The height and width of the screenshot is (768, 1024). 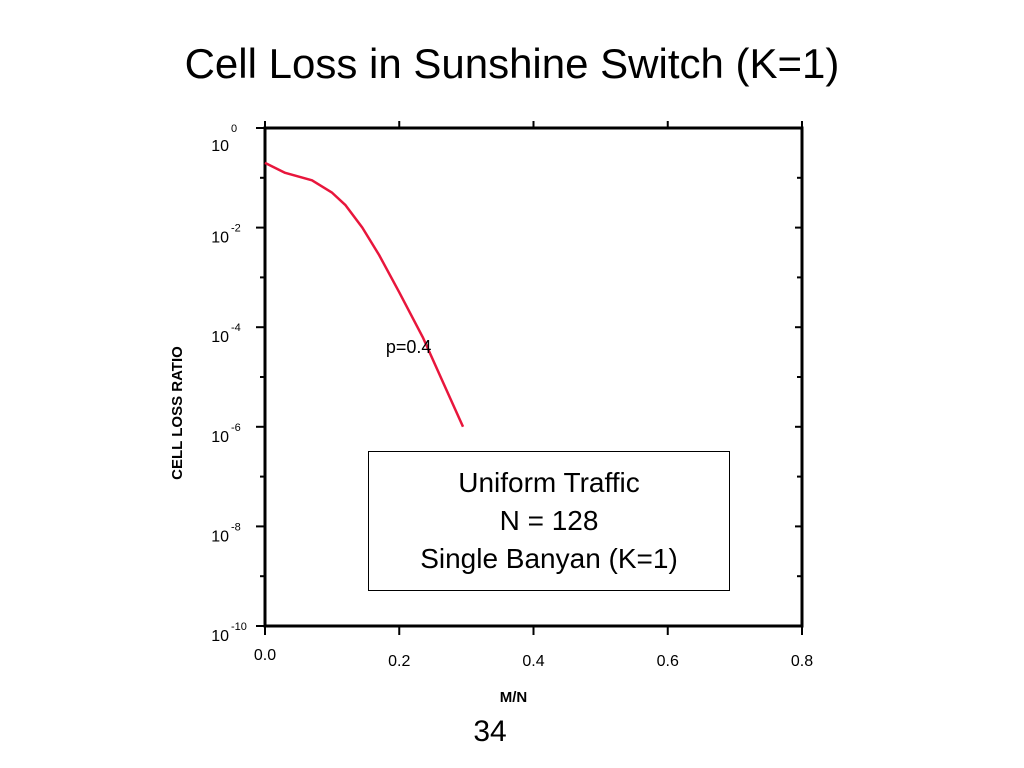 I want to click on series-annotation: p=0.4, so click(x=409, y=347).